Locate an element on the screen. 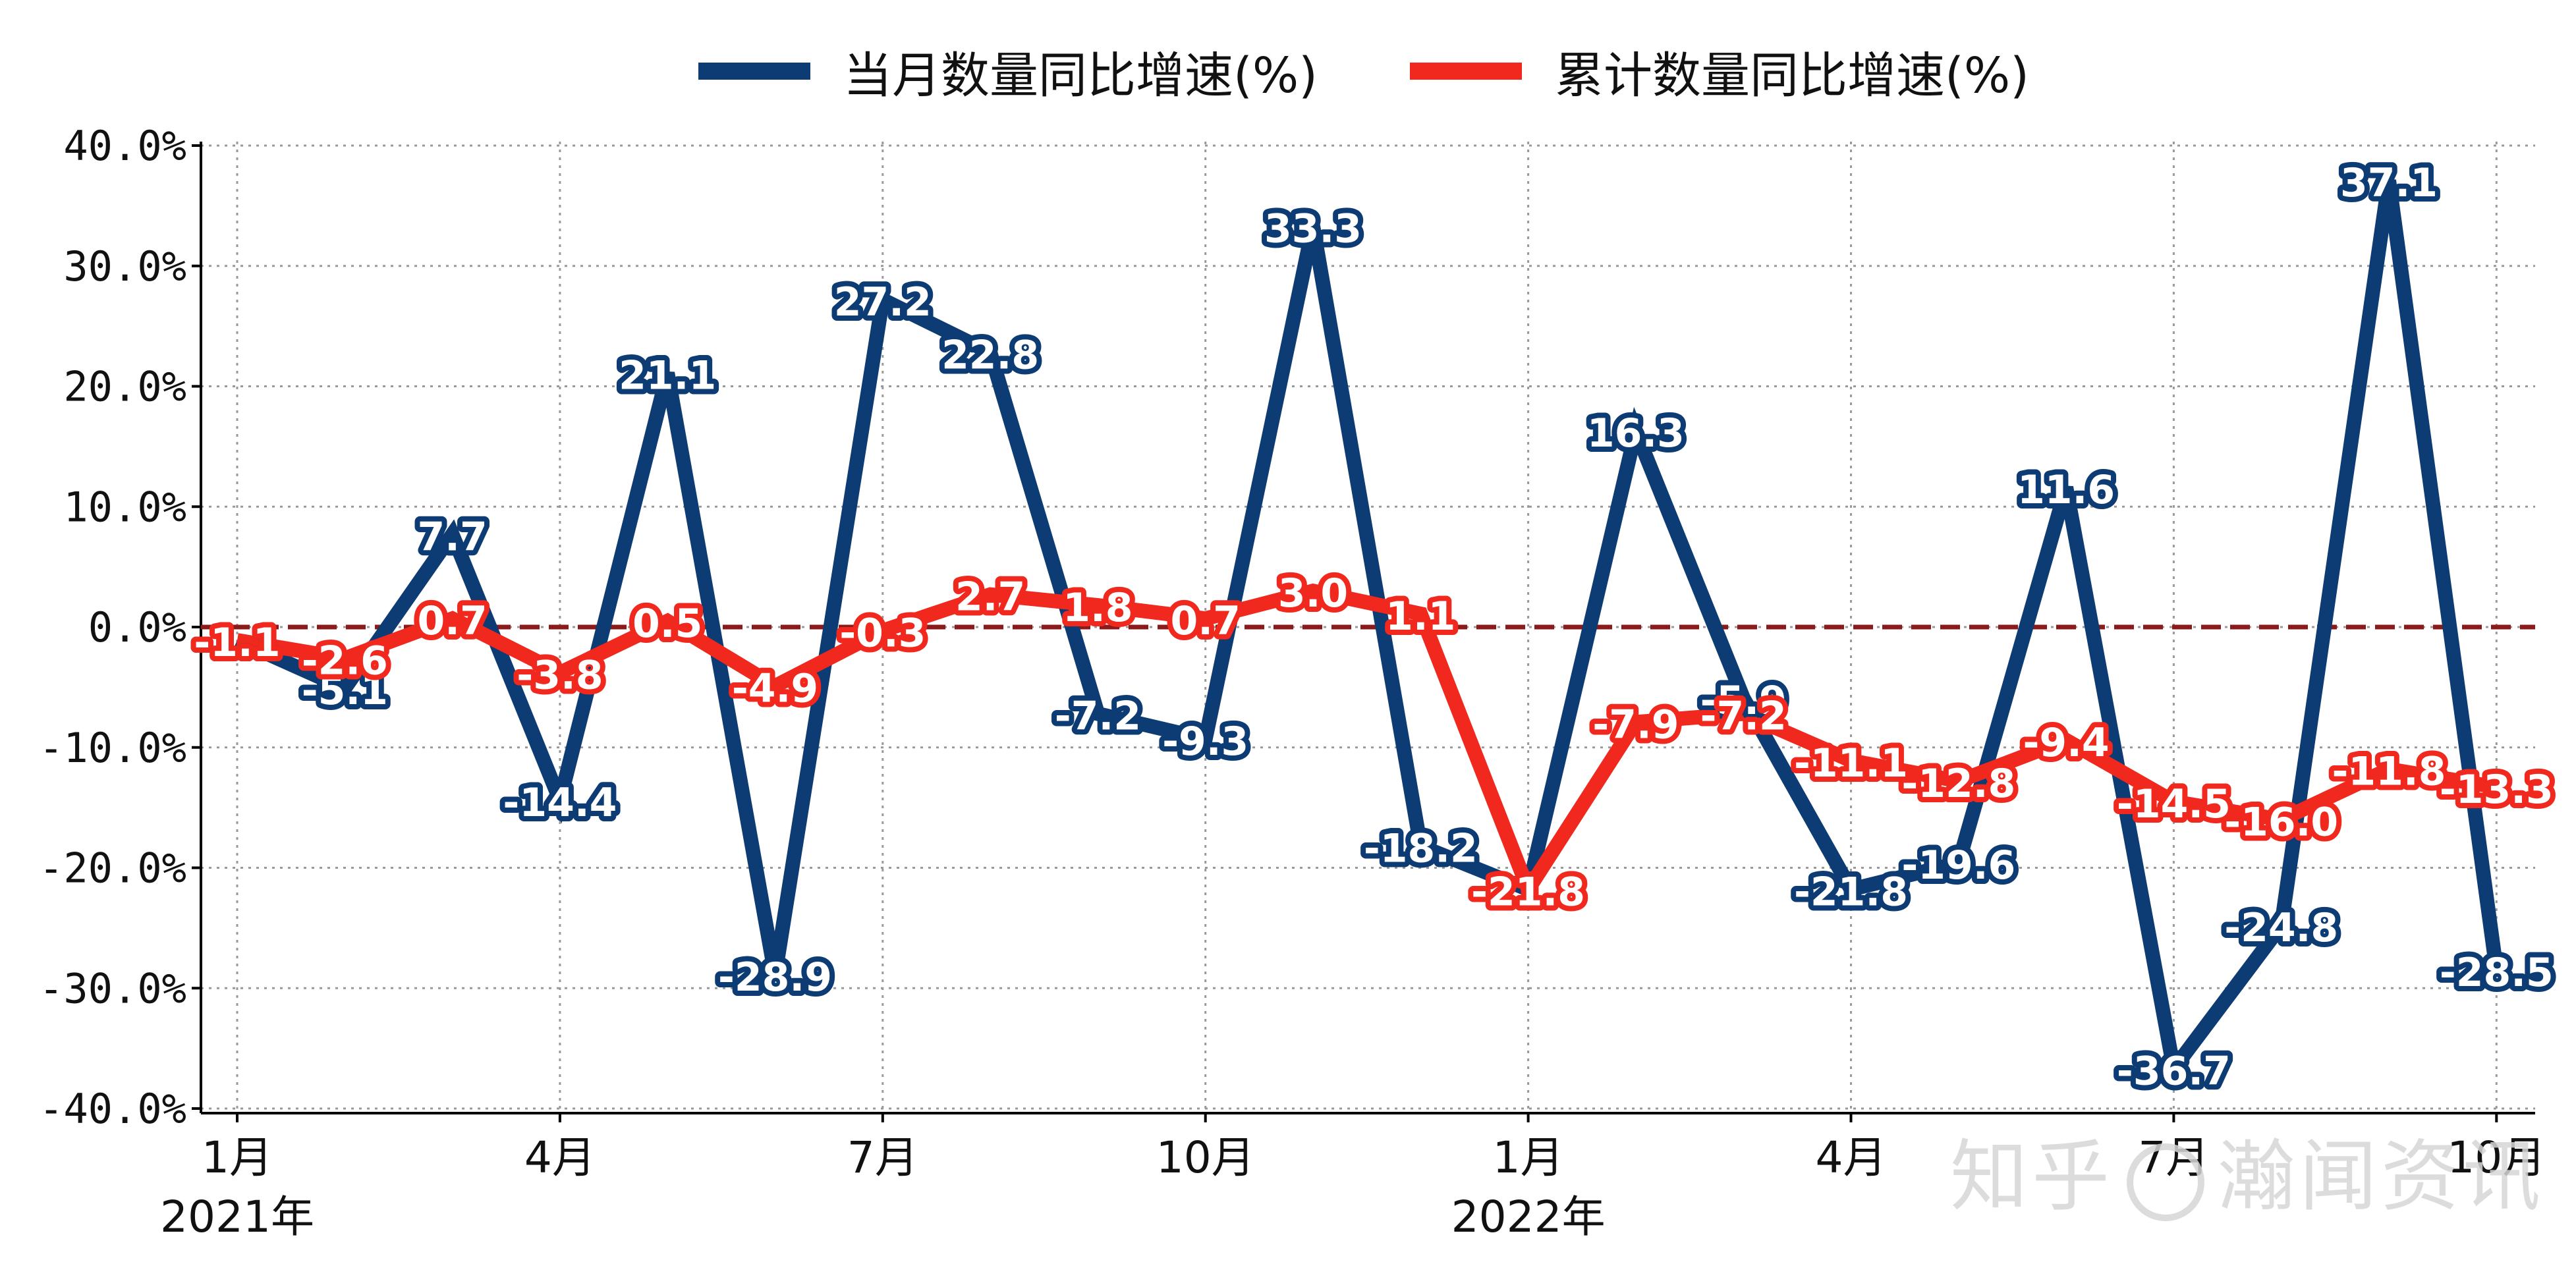 Image resolution: width=2576 pixels, height=1262 pixels. y-tick-label: 30.0% is located at coordinates (124, 266).